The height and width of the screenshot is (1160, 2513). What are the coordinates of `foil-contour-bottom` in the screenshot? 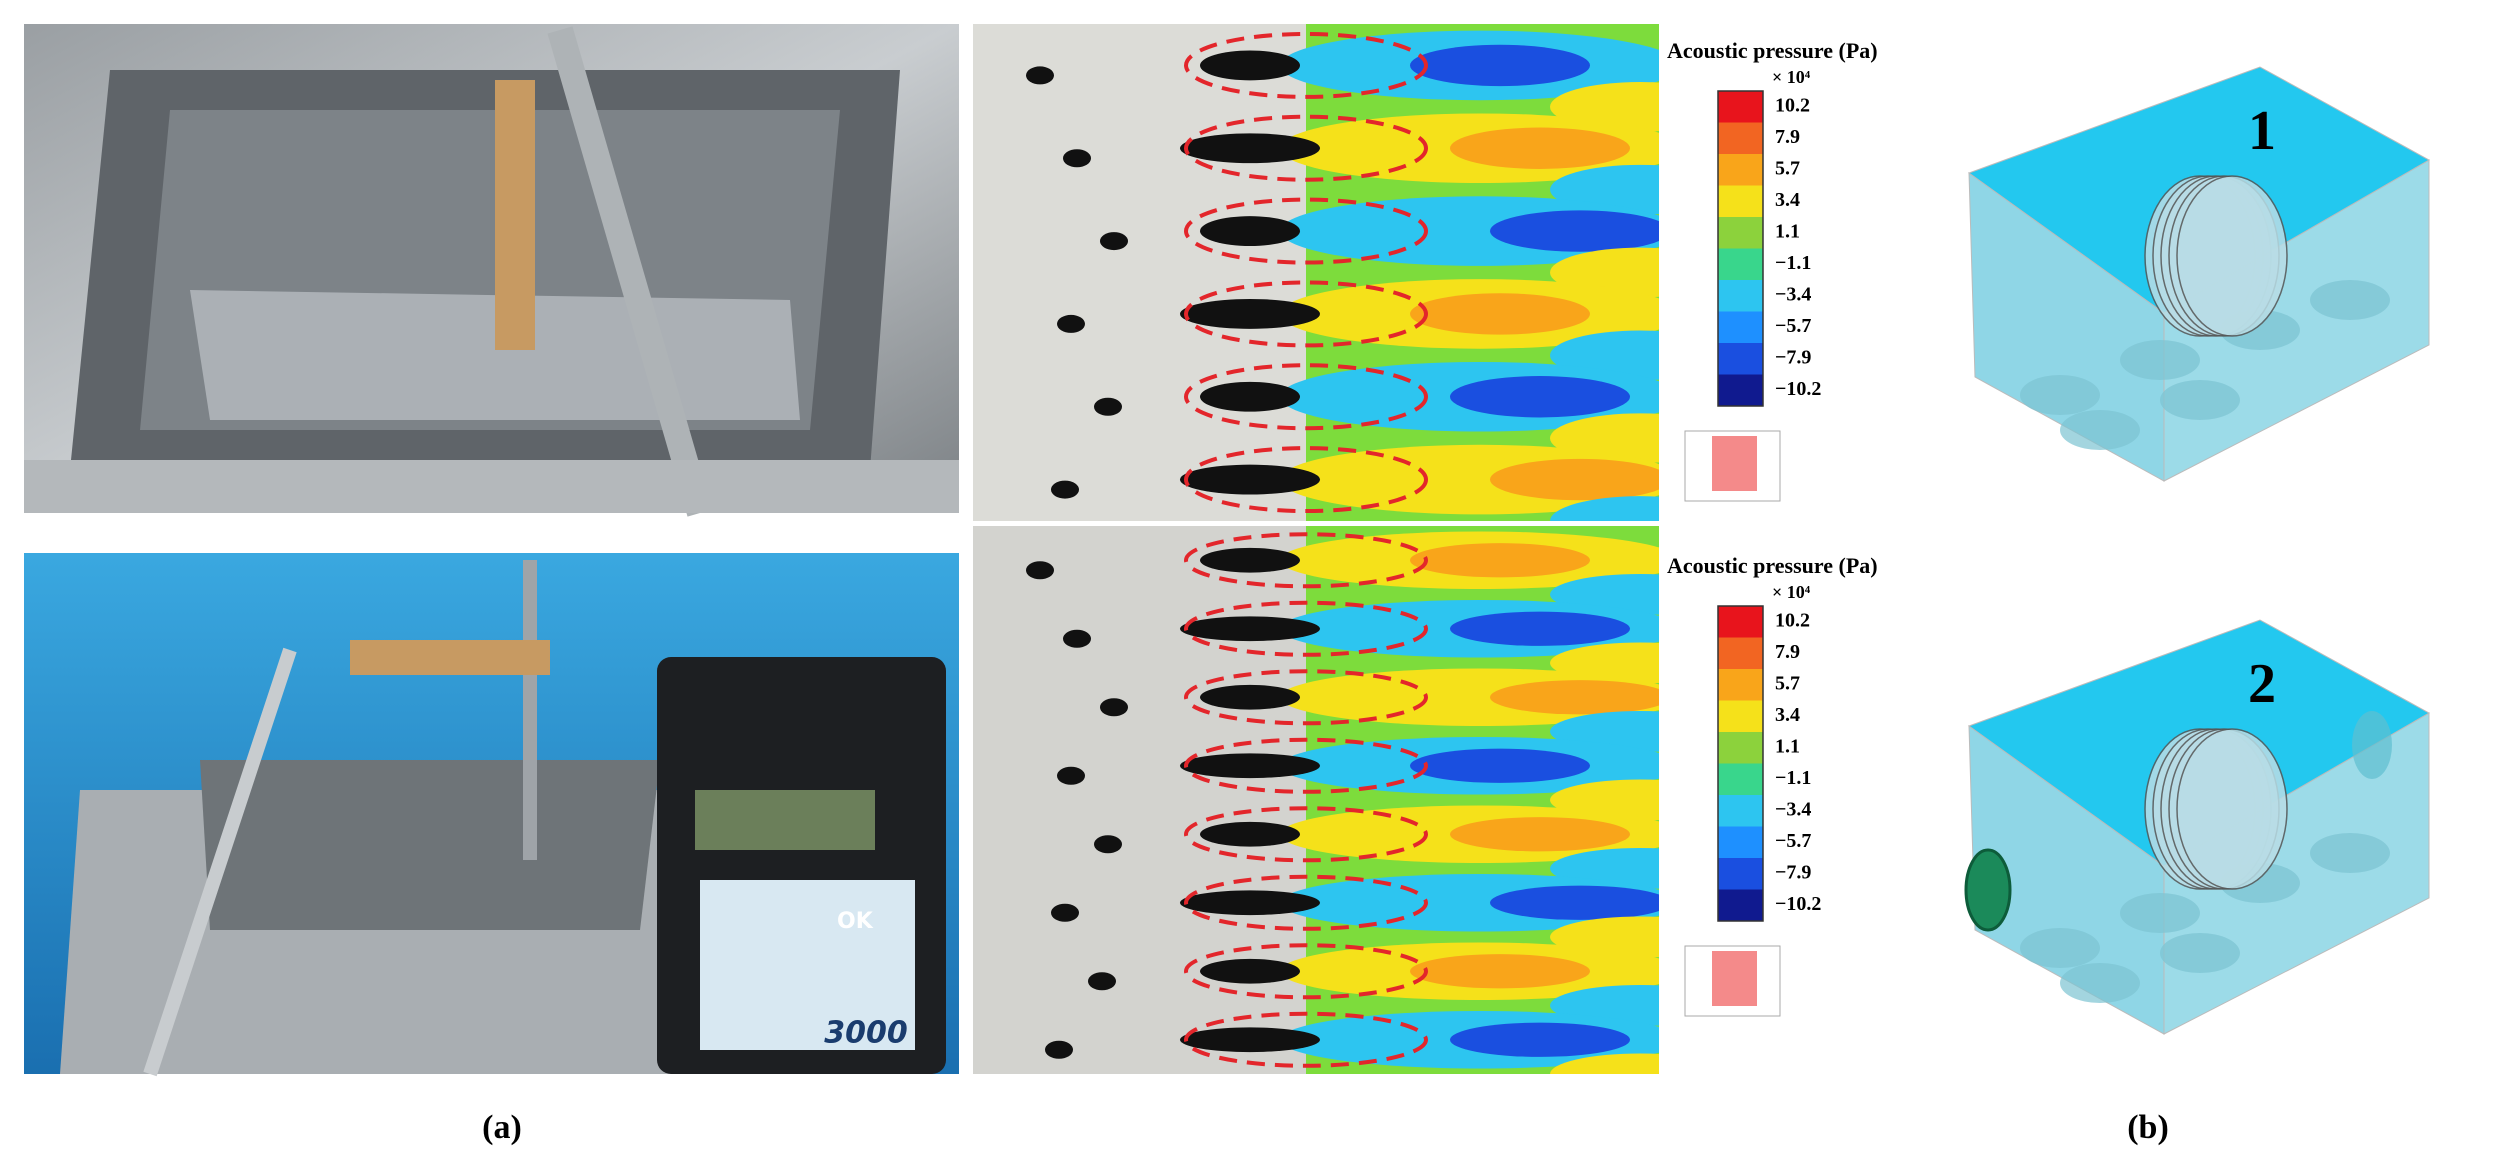 It's located at (1316, 800).